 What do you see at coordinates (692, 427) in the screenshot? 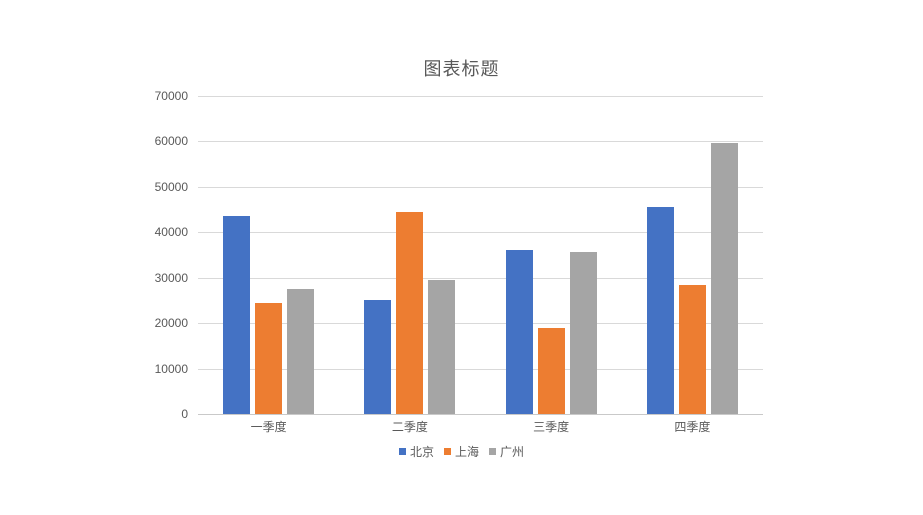
I see `x-tick-label-4: 四季度` at bounding box center [692, 427].